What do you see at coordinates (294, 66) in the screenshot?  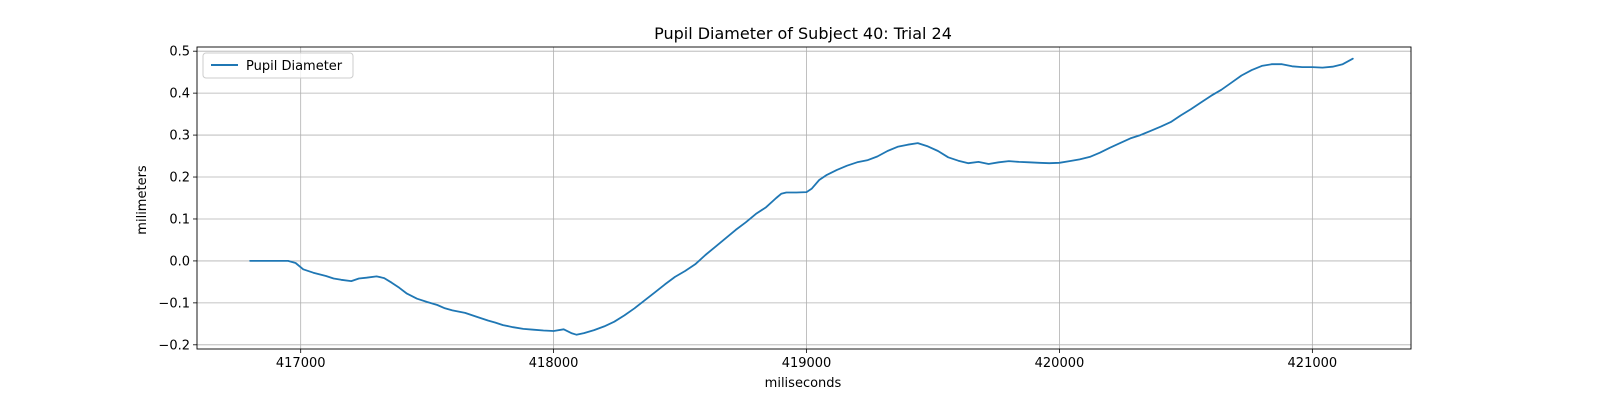 I see `legend-label: Pupil Diameter` at bounding box center [294, 66].